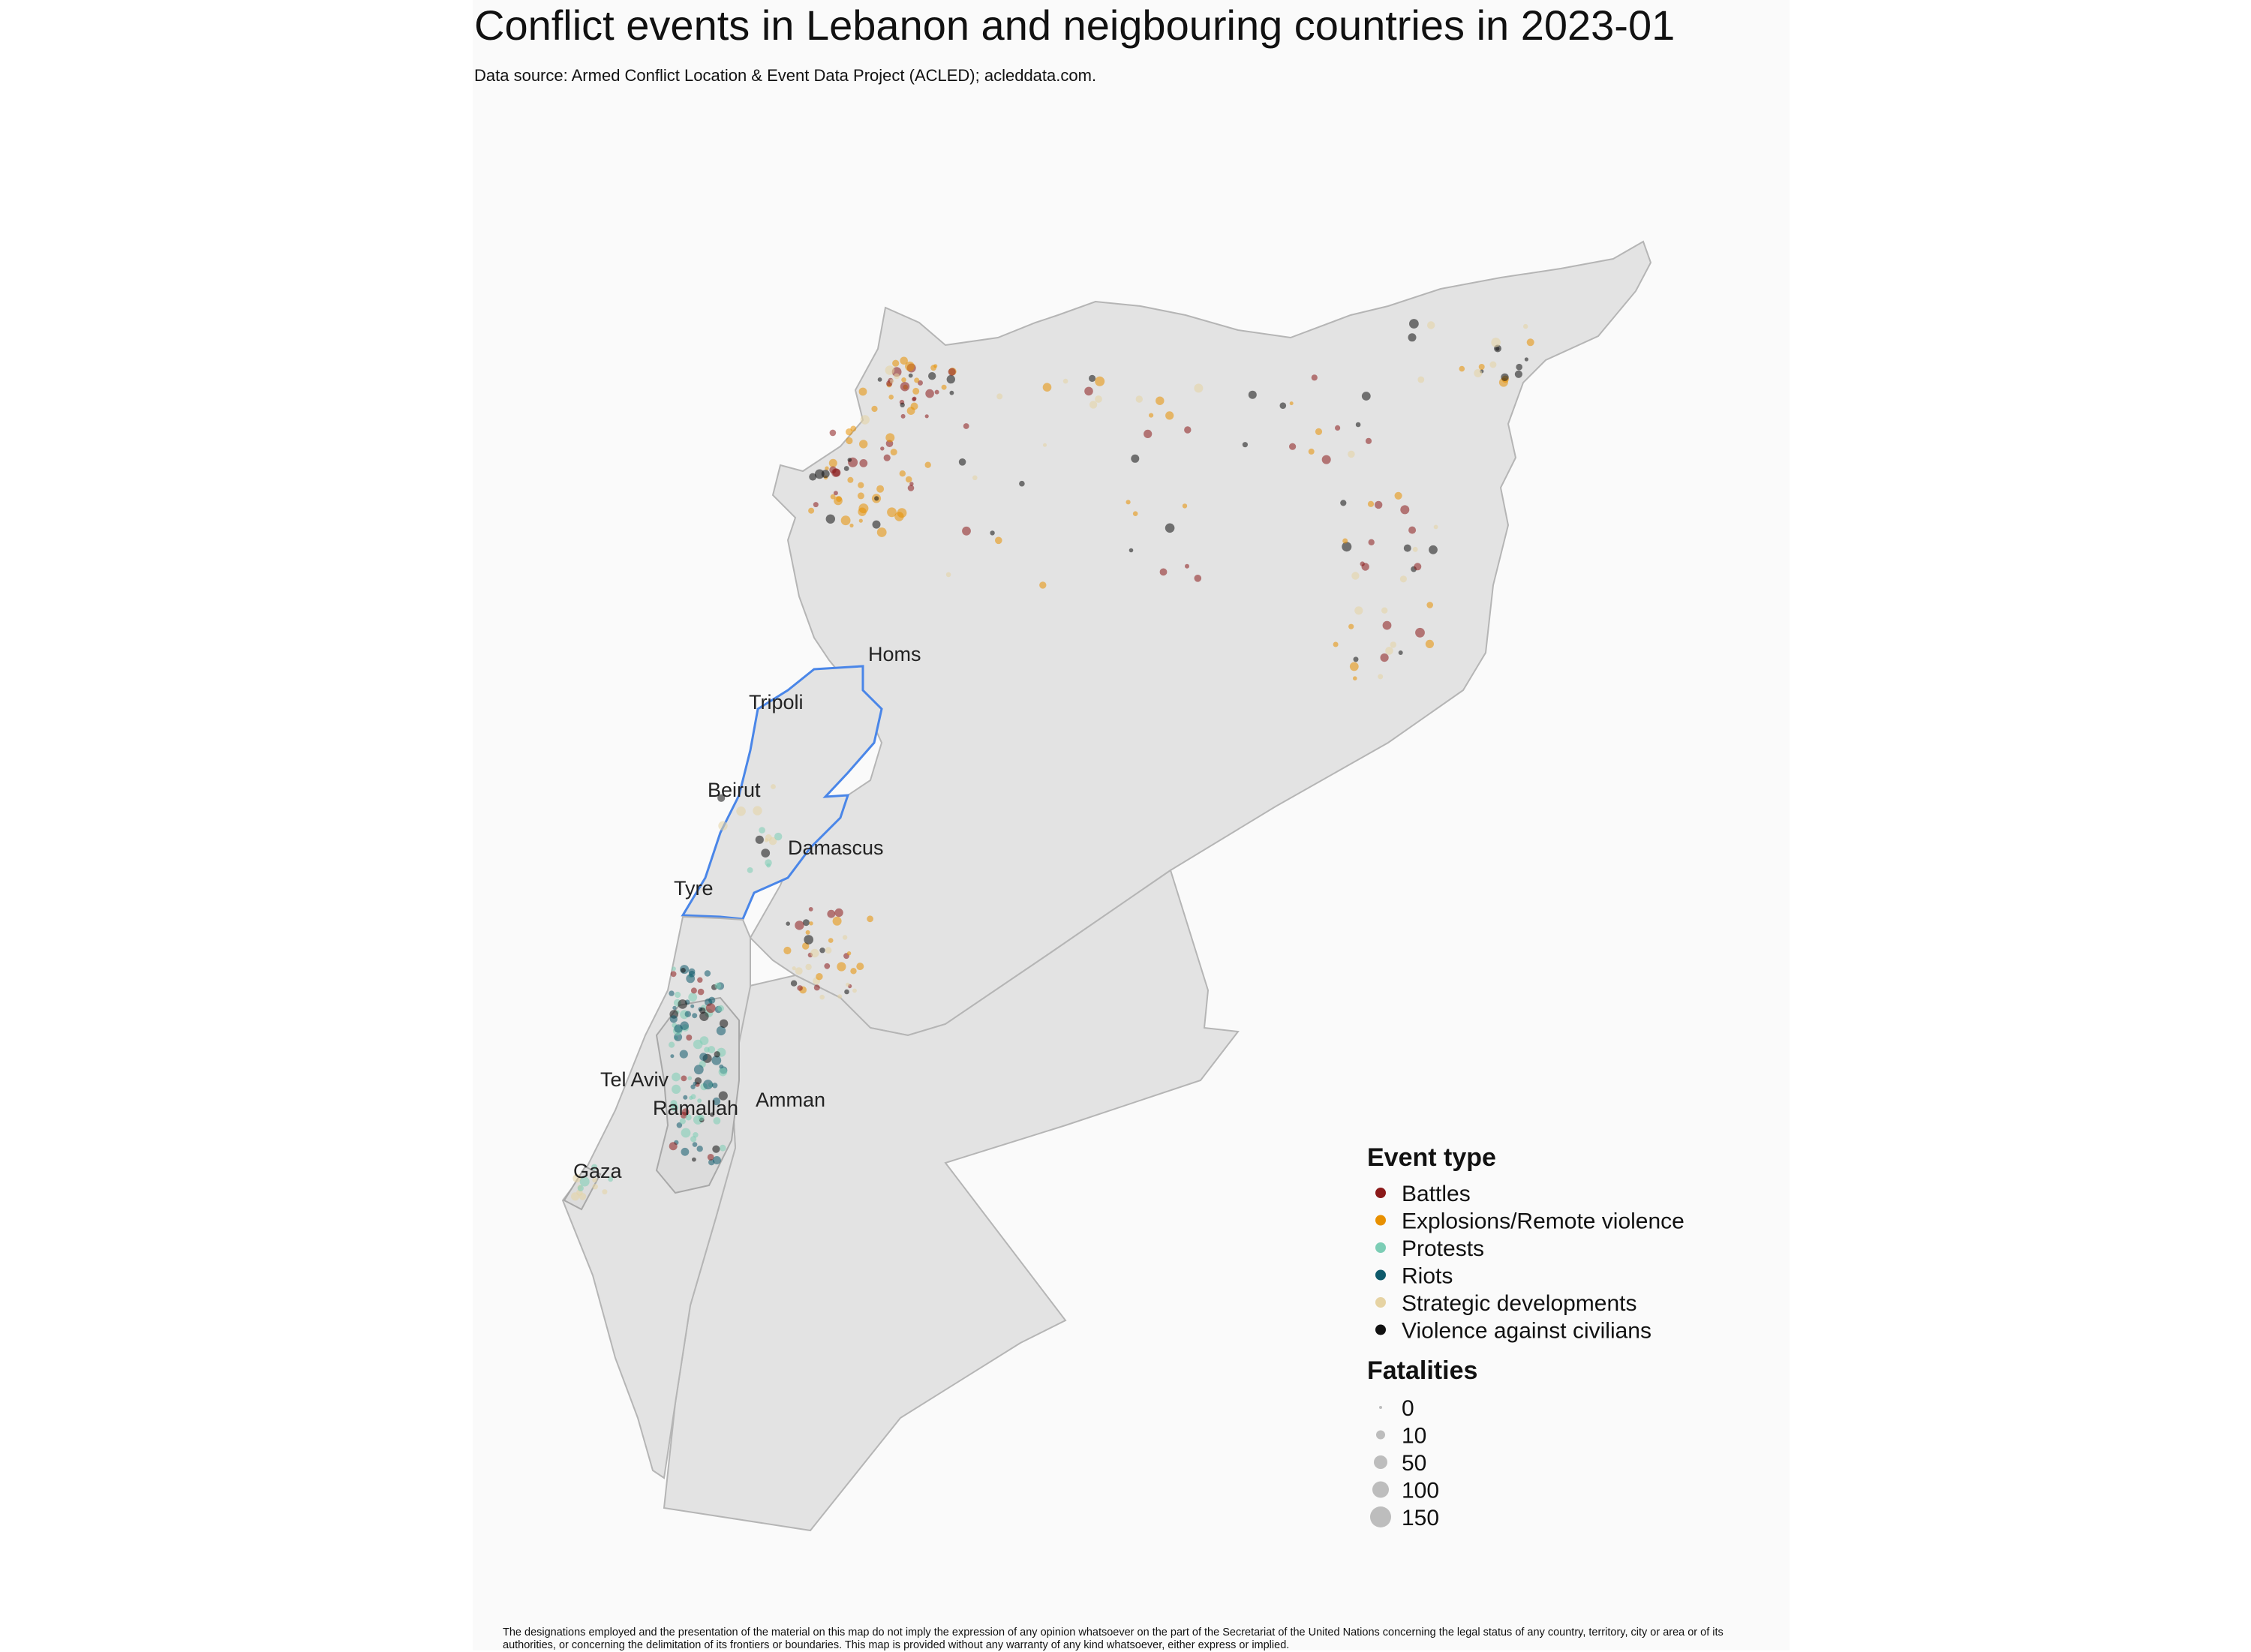 Image resolution: width=2251 pixels, height=1652 pixels. I want to click on legend-title-event-type: Event type, so click(1431, 1157).